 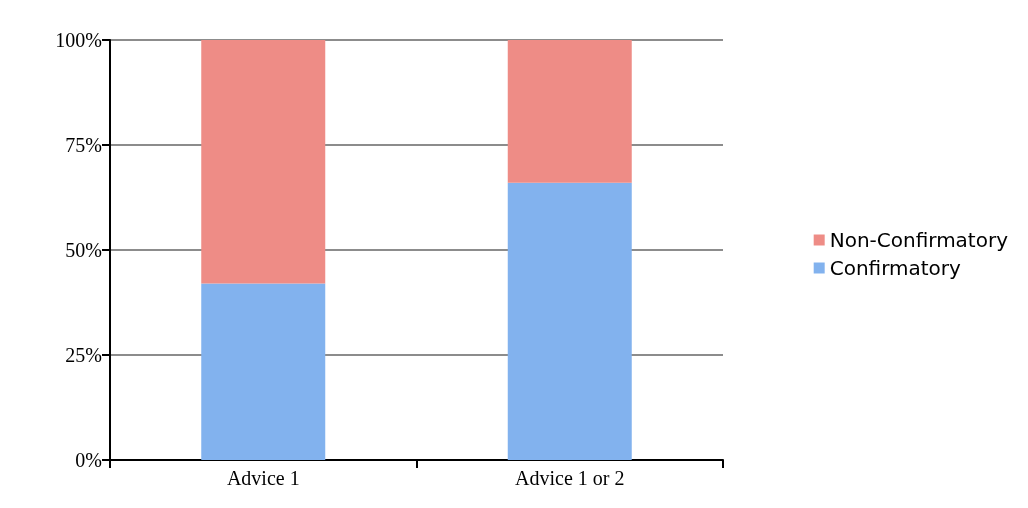 I want to click on x-tick-label: Advice 1, so click(x=263, y=478).